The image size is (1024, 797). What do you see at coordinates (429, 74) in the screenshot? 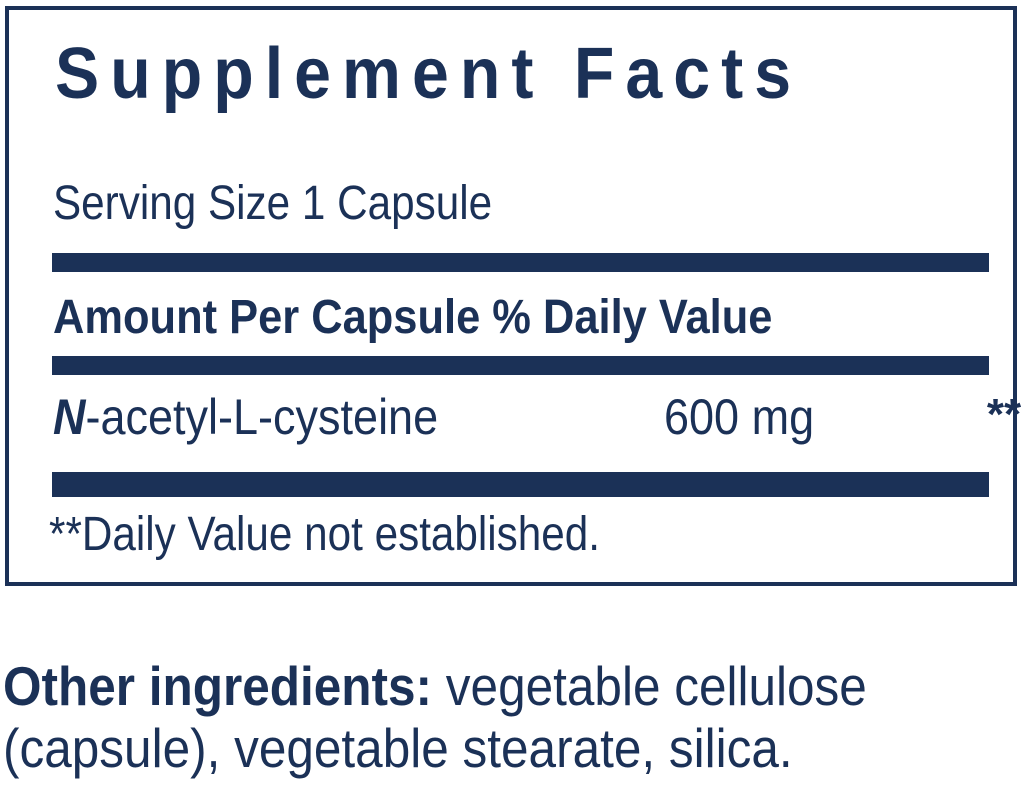
I see `page-title: Supplement Facts` at bounding box center [429, 74].